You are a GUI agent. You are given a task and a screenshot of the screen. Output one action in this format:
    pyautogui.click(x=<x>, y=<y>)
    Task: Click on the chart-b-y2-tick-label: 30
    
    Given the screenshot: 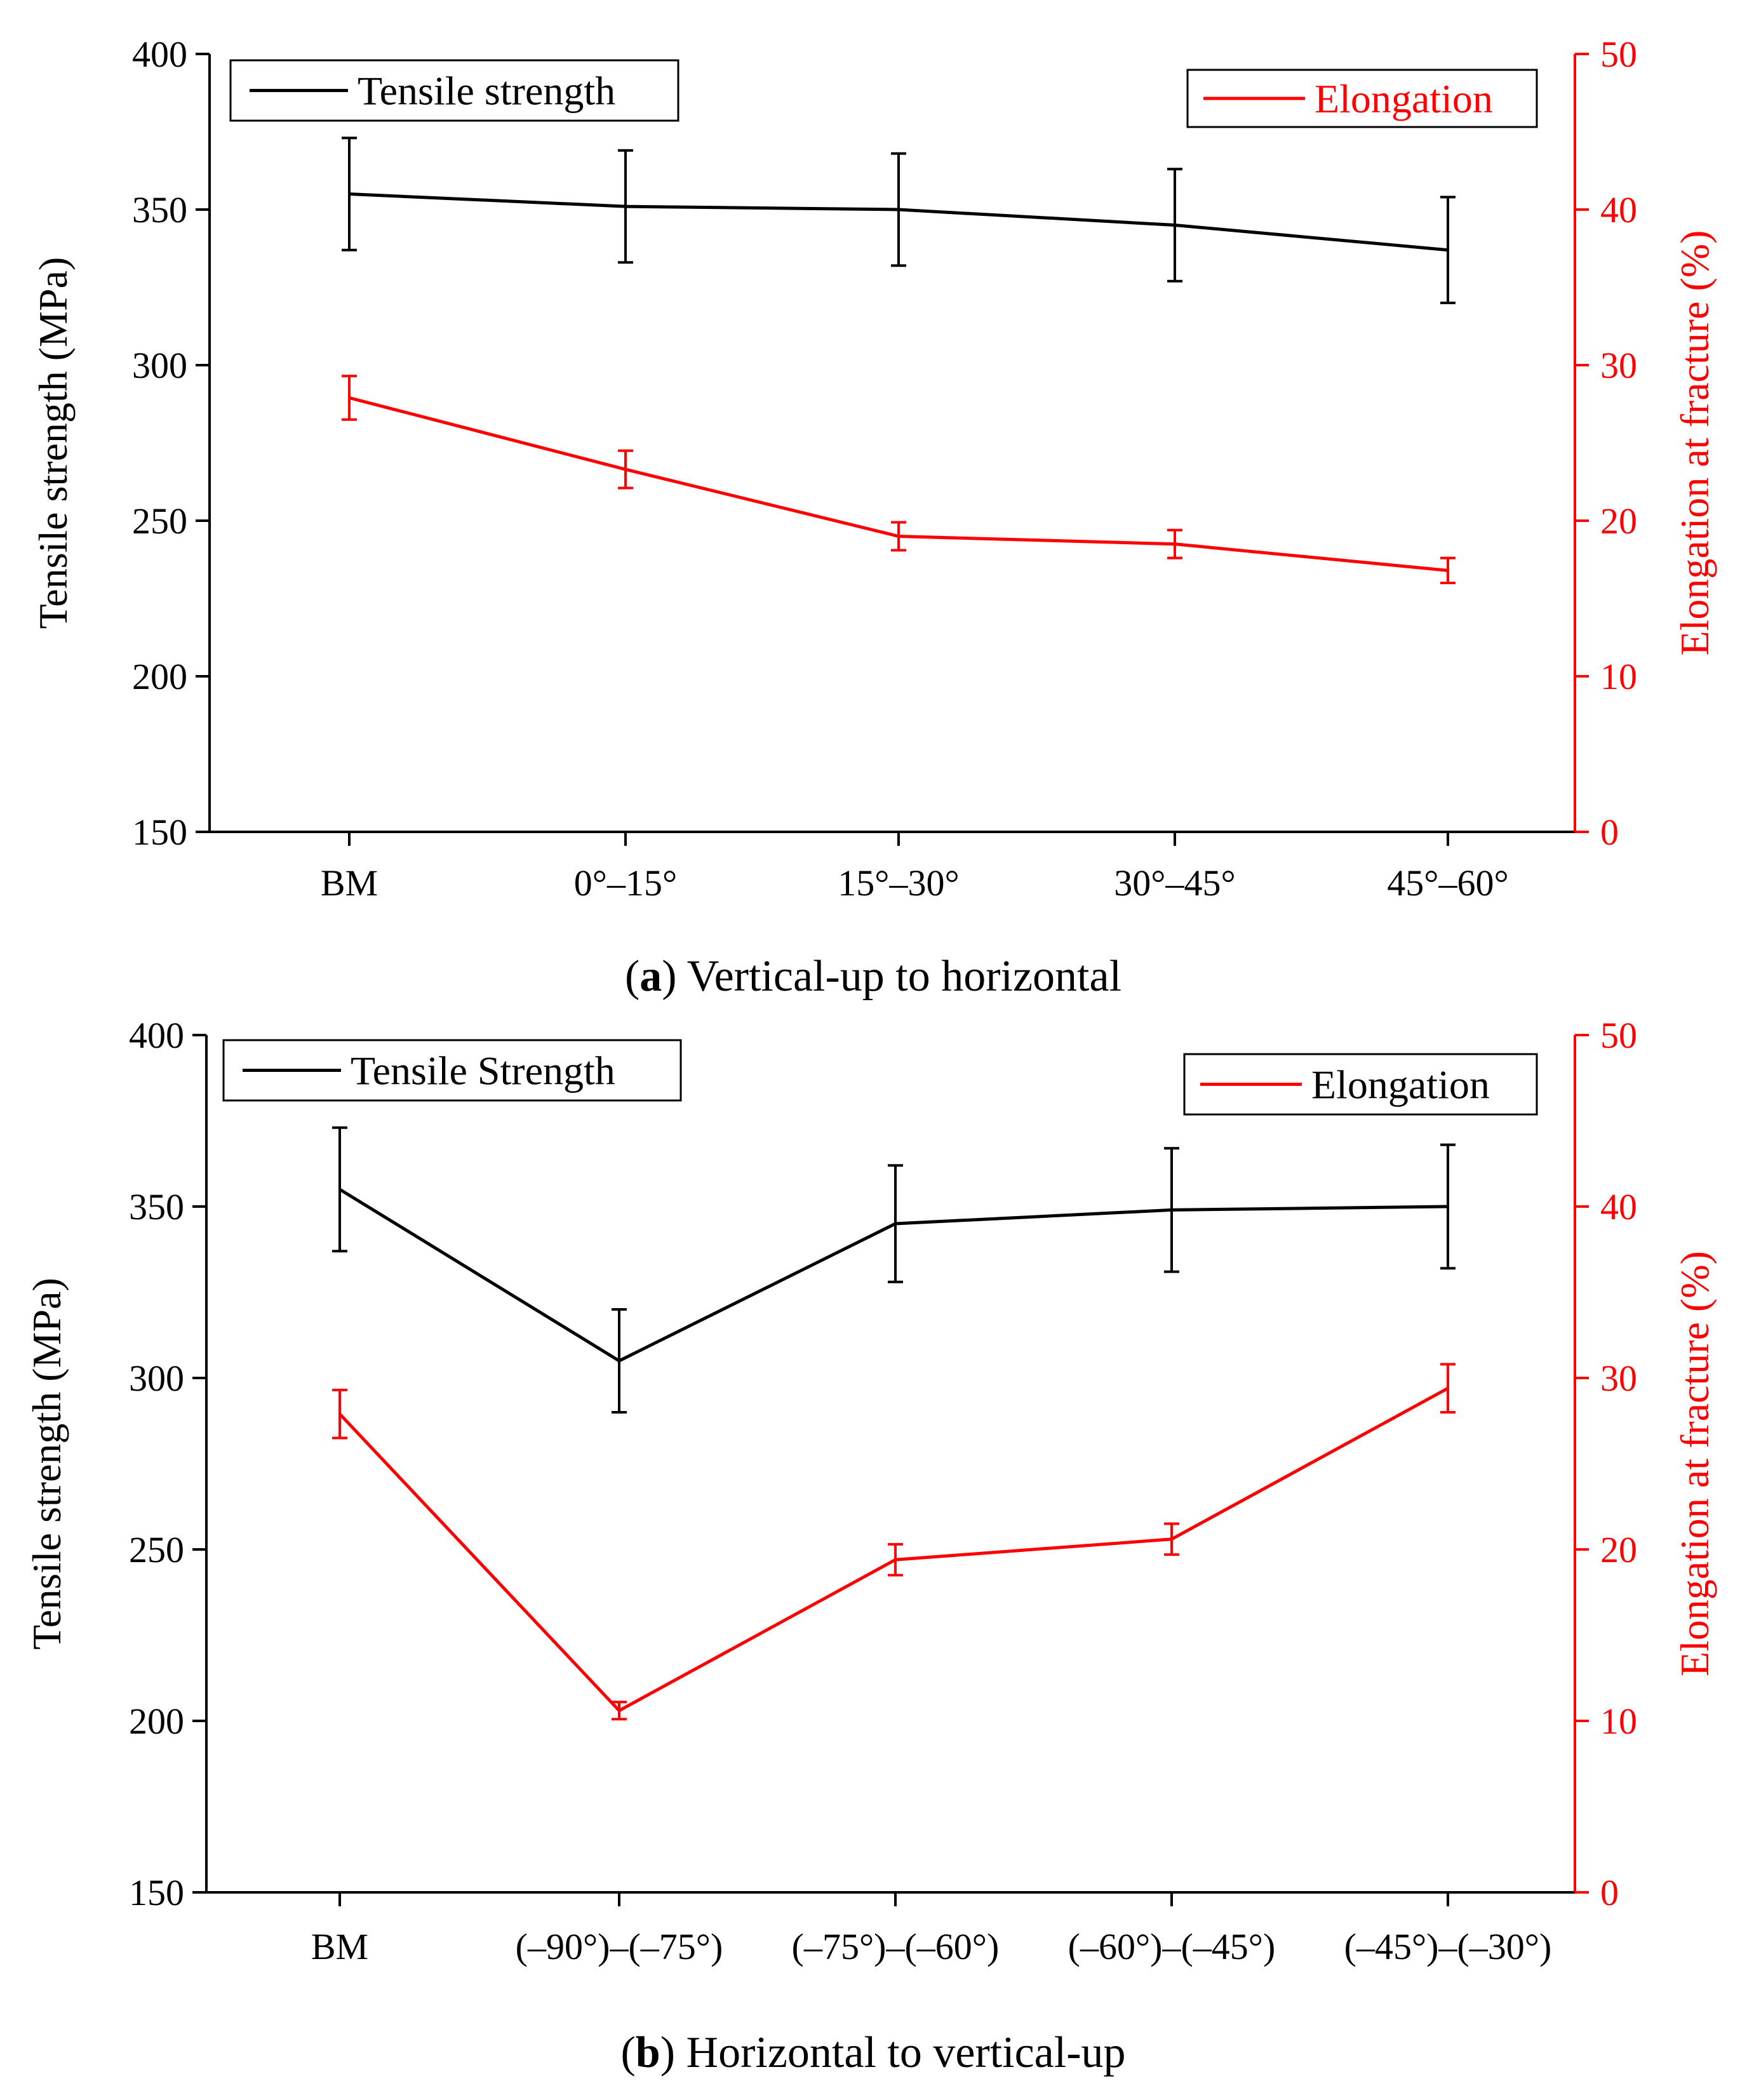 What is the action you would take?
    pyautogui.click(x=1618, y=1378)
    